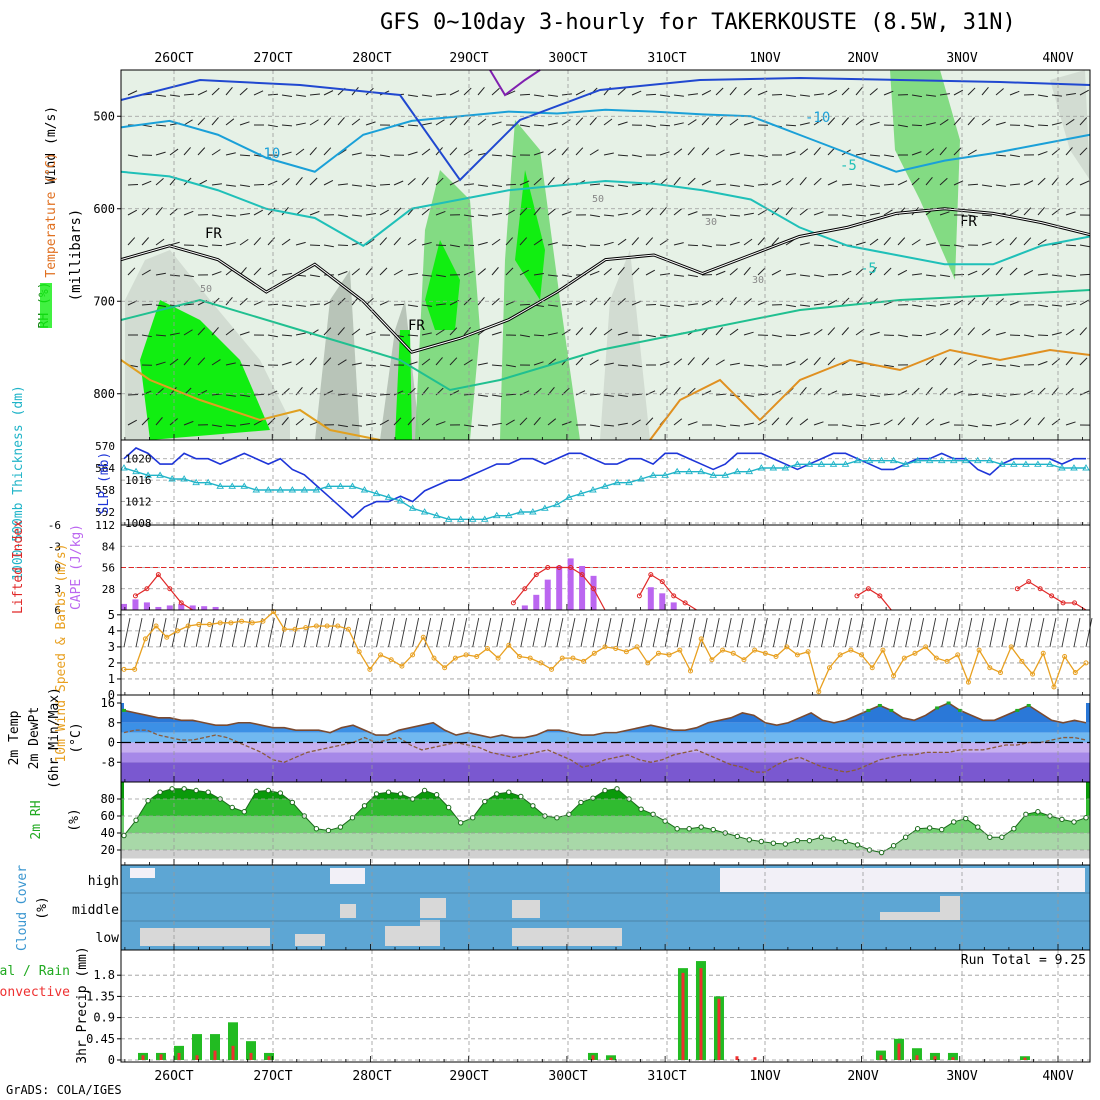 The width and height of the screenshot is (1100, 1100). Describe the element at coordinates (214, 1047) in the screenshot. I see `precip-total-bar` at that location.